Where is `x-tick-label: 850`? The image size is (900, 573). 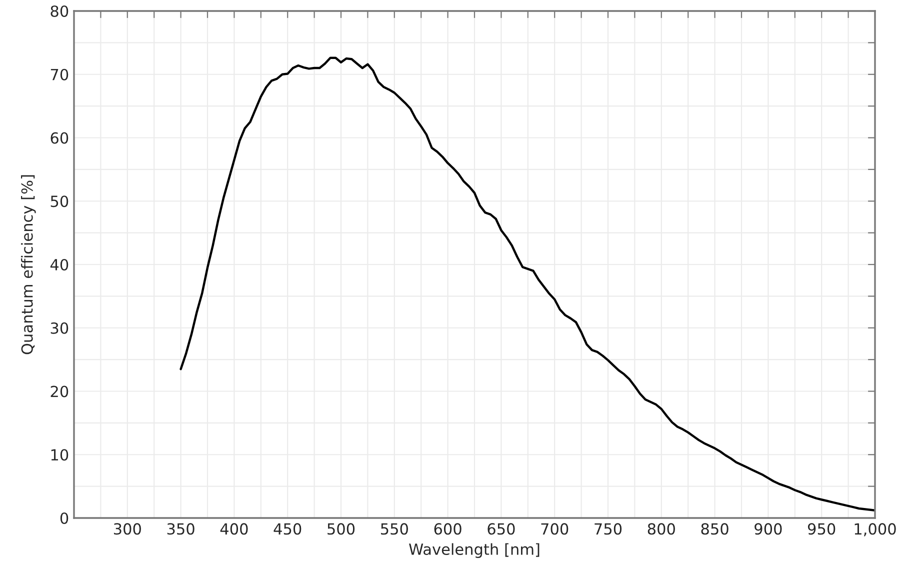 x-tick-label: 850 is located at coordinates (714, 529).